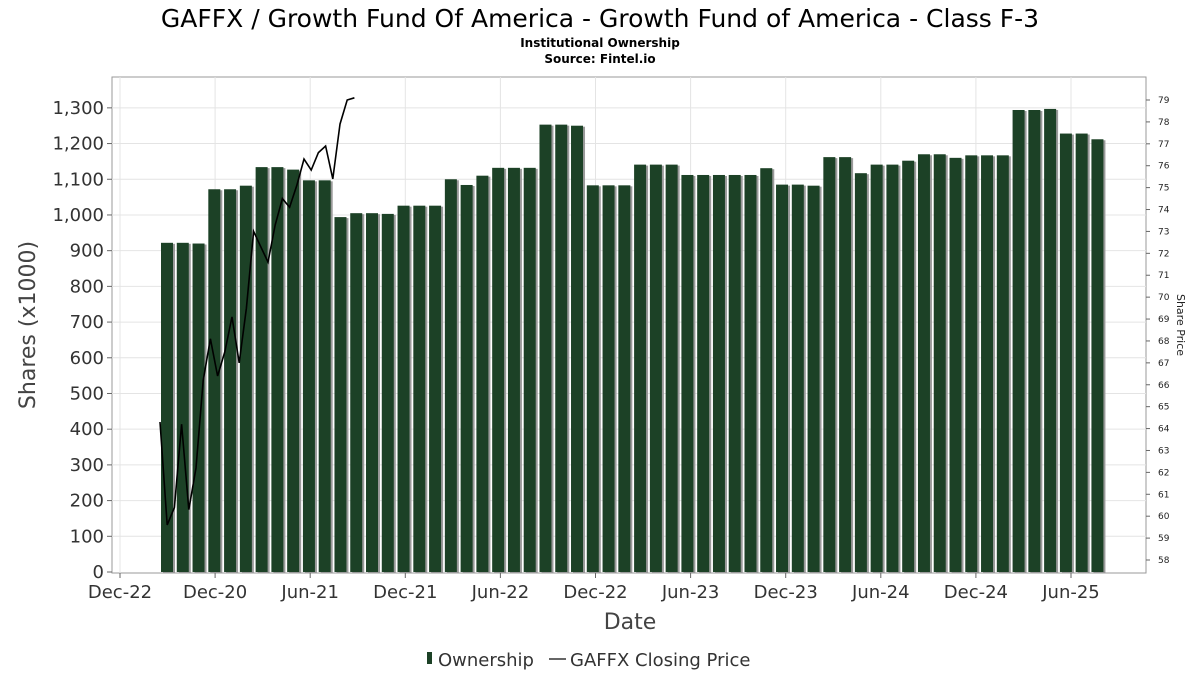 Image resolution: width=1200 pixels, height=675 pixels. I want to click on legend-ownership-label: Ownership, so click(486, 660).